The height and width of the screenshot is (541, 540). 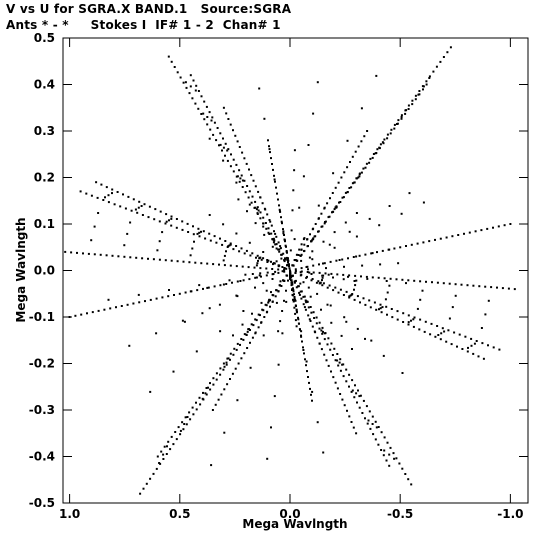 What do you see at coordinates (149, 9) in the screenshot?
I see `chart-title: V vs U for SGRA.X BAND.1 Source:SGRA` at bounding box center [149, 9].